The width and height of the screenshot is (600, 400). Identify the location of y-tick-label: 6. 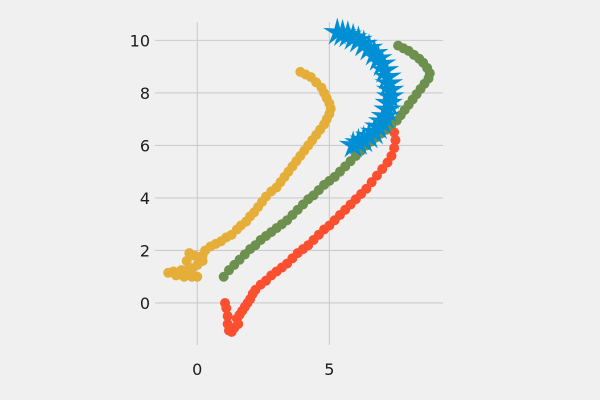
(145, 145).